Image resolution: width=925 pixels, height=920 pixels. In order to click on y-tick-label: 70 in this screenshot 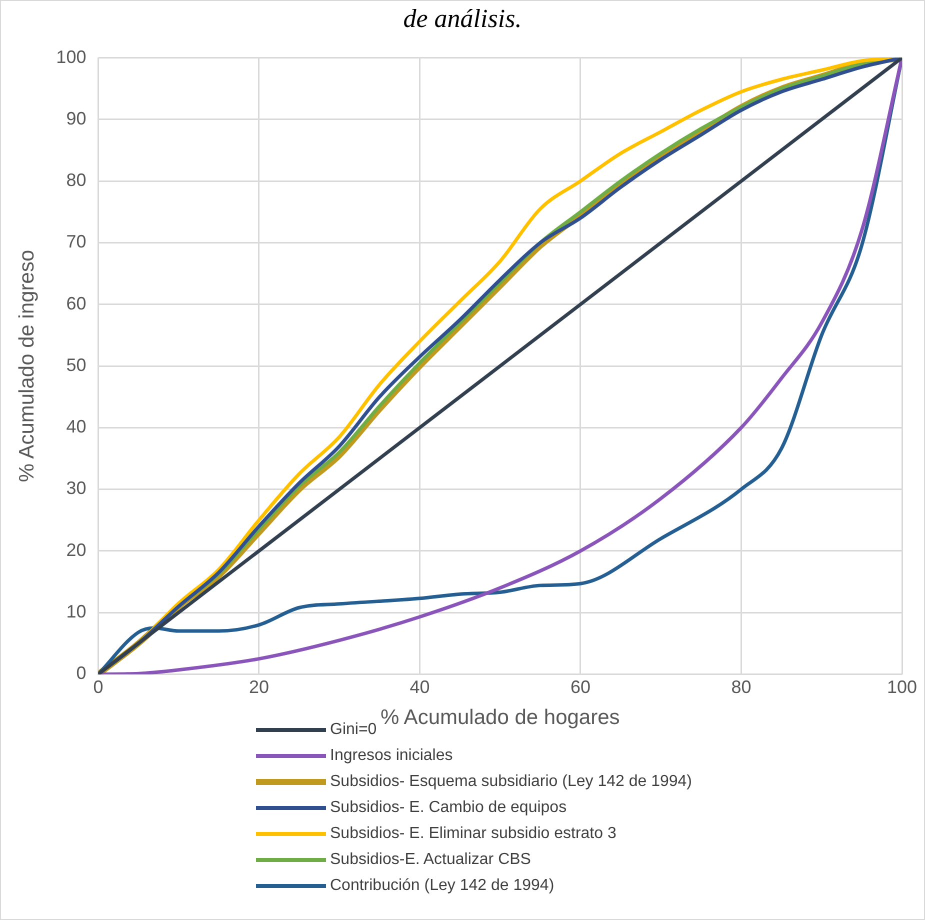, I will do `click(76, 242)`.